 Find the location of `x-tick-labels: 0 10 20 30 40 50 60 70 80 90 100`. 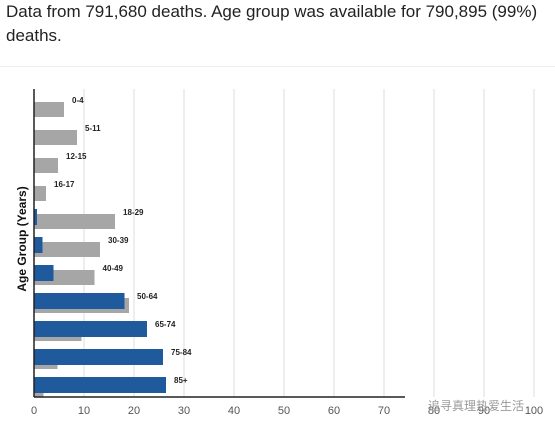

x-tick-labels: 0 10 20 30 40 50 60 70 80 90 100 is located at coordinates (287, 411).